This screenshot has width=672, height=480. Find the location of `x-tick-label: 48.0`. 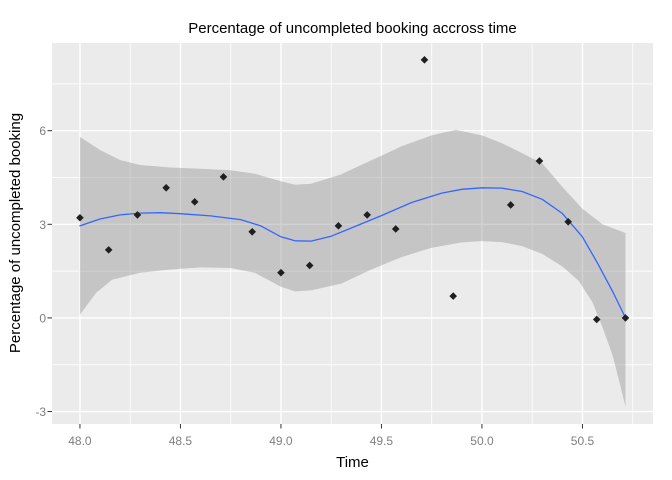

x-tick-label: 48.0 is located at coordinates (80, 441).